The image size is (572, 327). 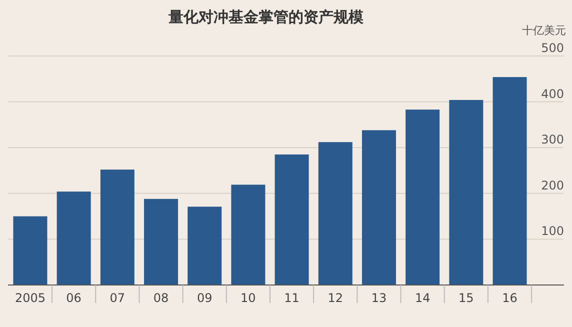 What do you see at coordinates (161, 298) in the screenshot?
I see `x-tick-label: 08` at bounding box center [161, 298].